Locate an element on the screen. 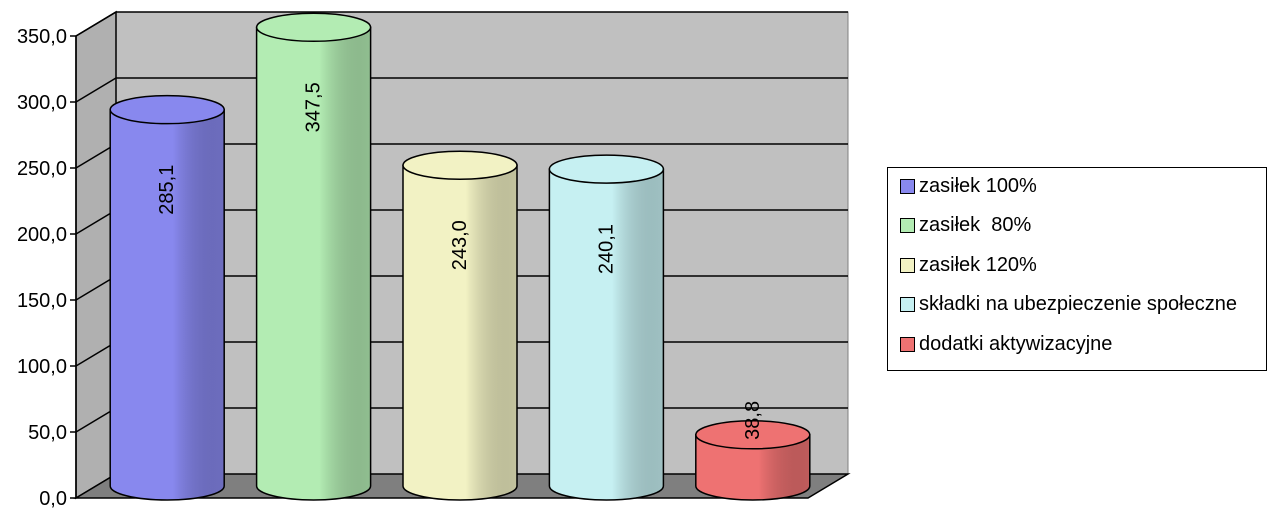 The image size is (1271, 510). legend-item: zasiłek 80% is located at coordinates (965, 226).